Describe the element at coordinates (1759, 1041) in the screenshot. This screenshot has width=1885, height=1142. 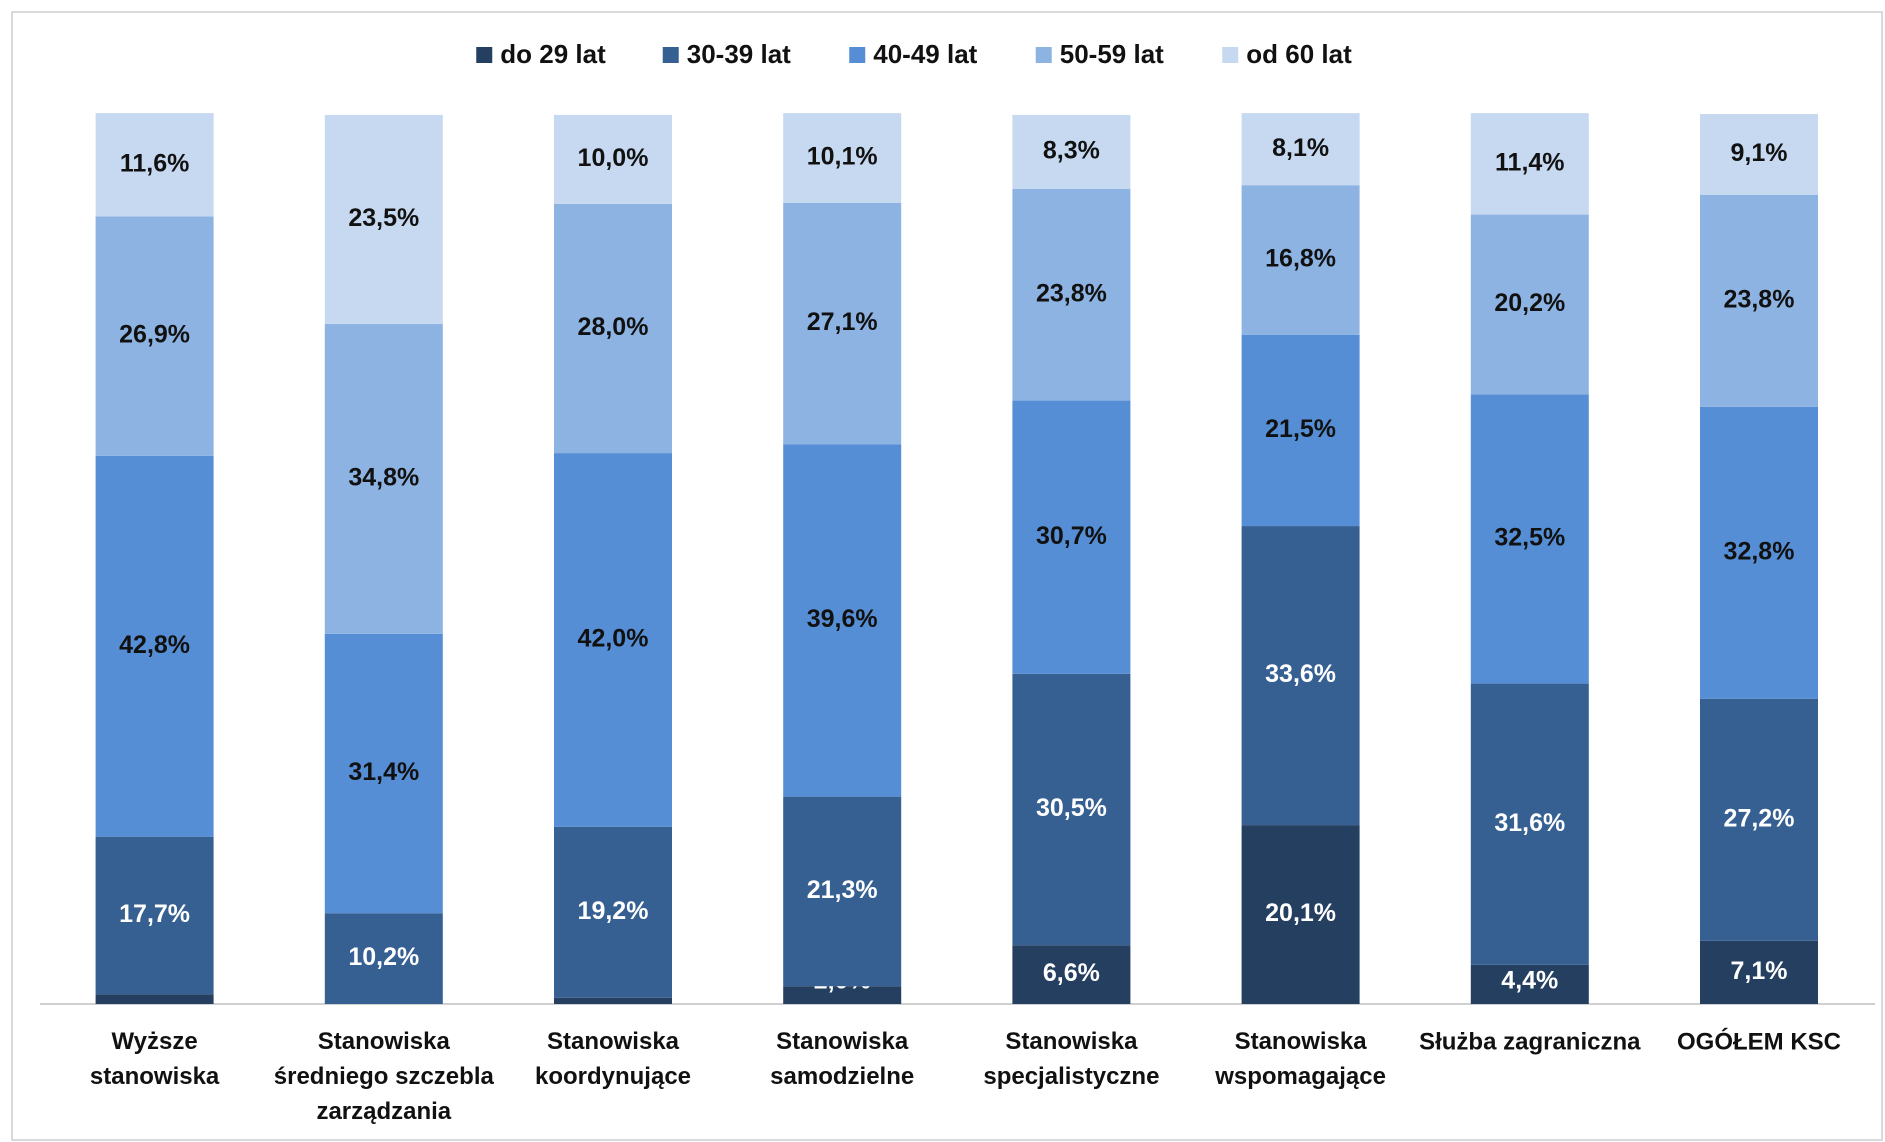
I see `x-tick-label: OGÓŁEM KSC` at that location.